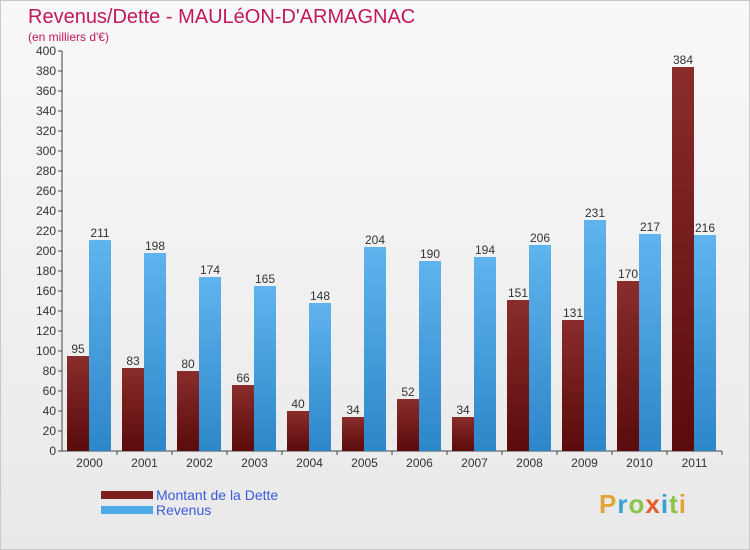  What do you see at coordinates (46, 71) in the screenshot?
I see `y-tick-label: 380` at bounding box center [46, 71].